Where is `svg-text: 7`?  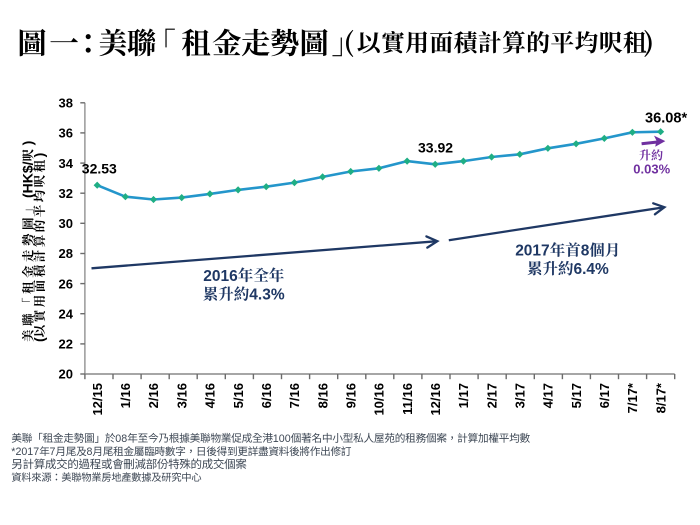 svg-text: 7 is located at coordinates (53, 452).